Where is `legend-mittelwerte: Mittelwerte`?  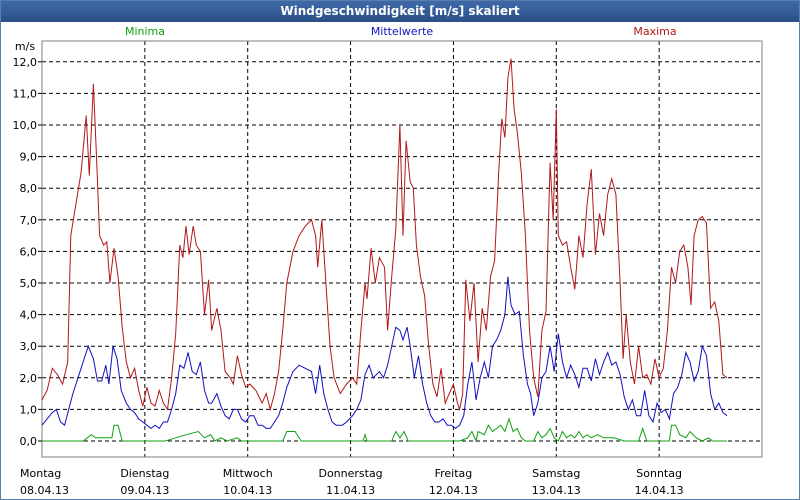
legend-mittelwerte: Mittelwerte is located at coordinates (402, 31).